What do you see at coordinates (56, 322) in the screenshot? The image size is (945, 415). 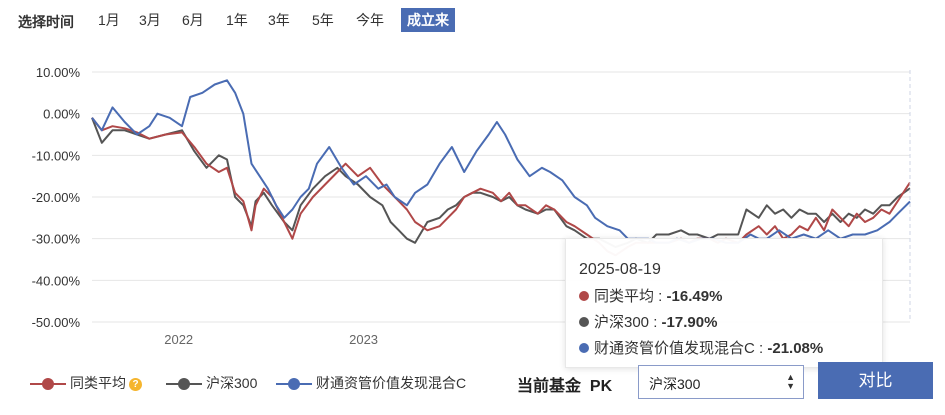 I see `y-tick-label: -50.00%` at bounding box center [56, 322].